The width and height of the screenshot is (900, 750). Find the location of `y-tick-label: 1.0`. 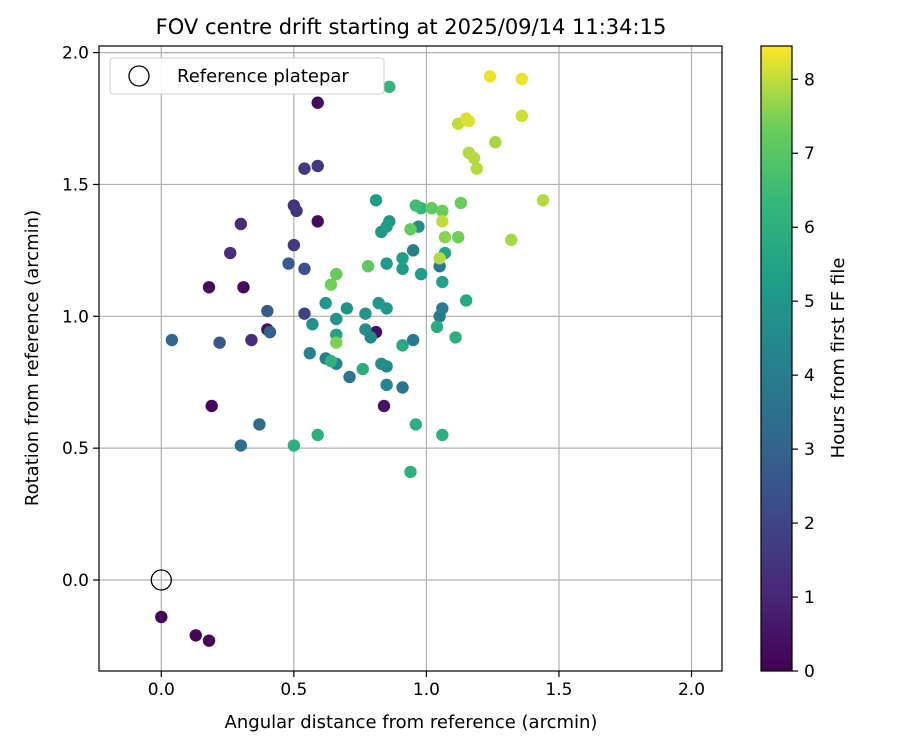

y-tick-label: 1.0 is located at coordinates (75, 317).